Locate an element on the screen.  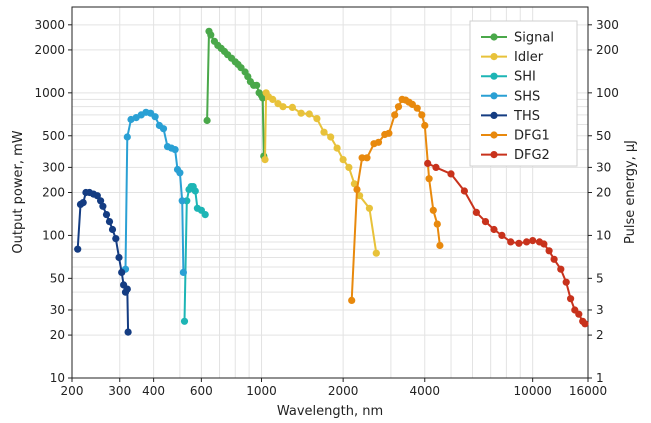
legend: Signal Idler SHI SHS THS DFG1 DFG2 is located at coordinates (523, 93).